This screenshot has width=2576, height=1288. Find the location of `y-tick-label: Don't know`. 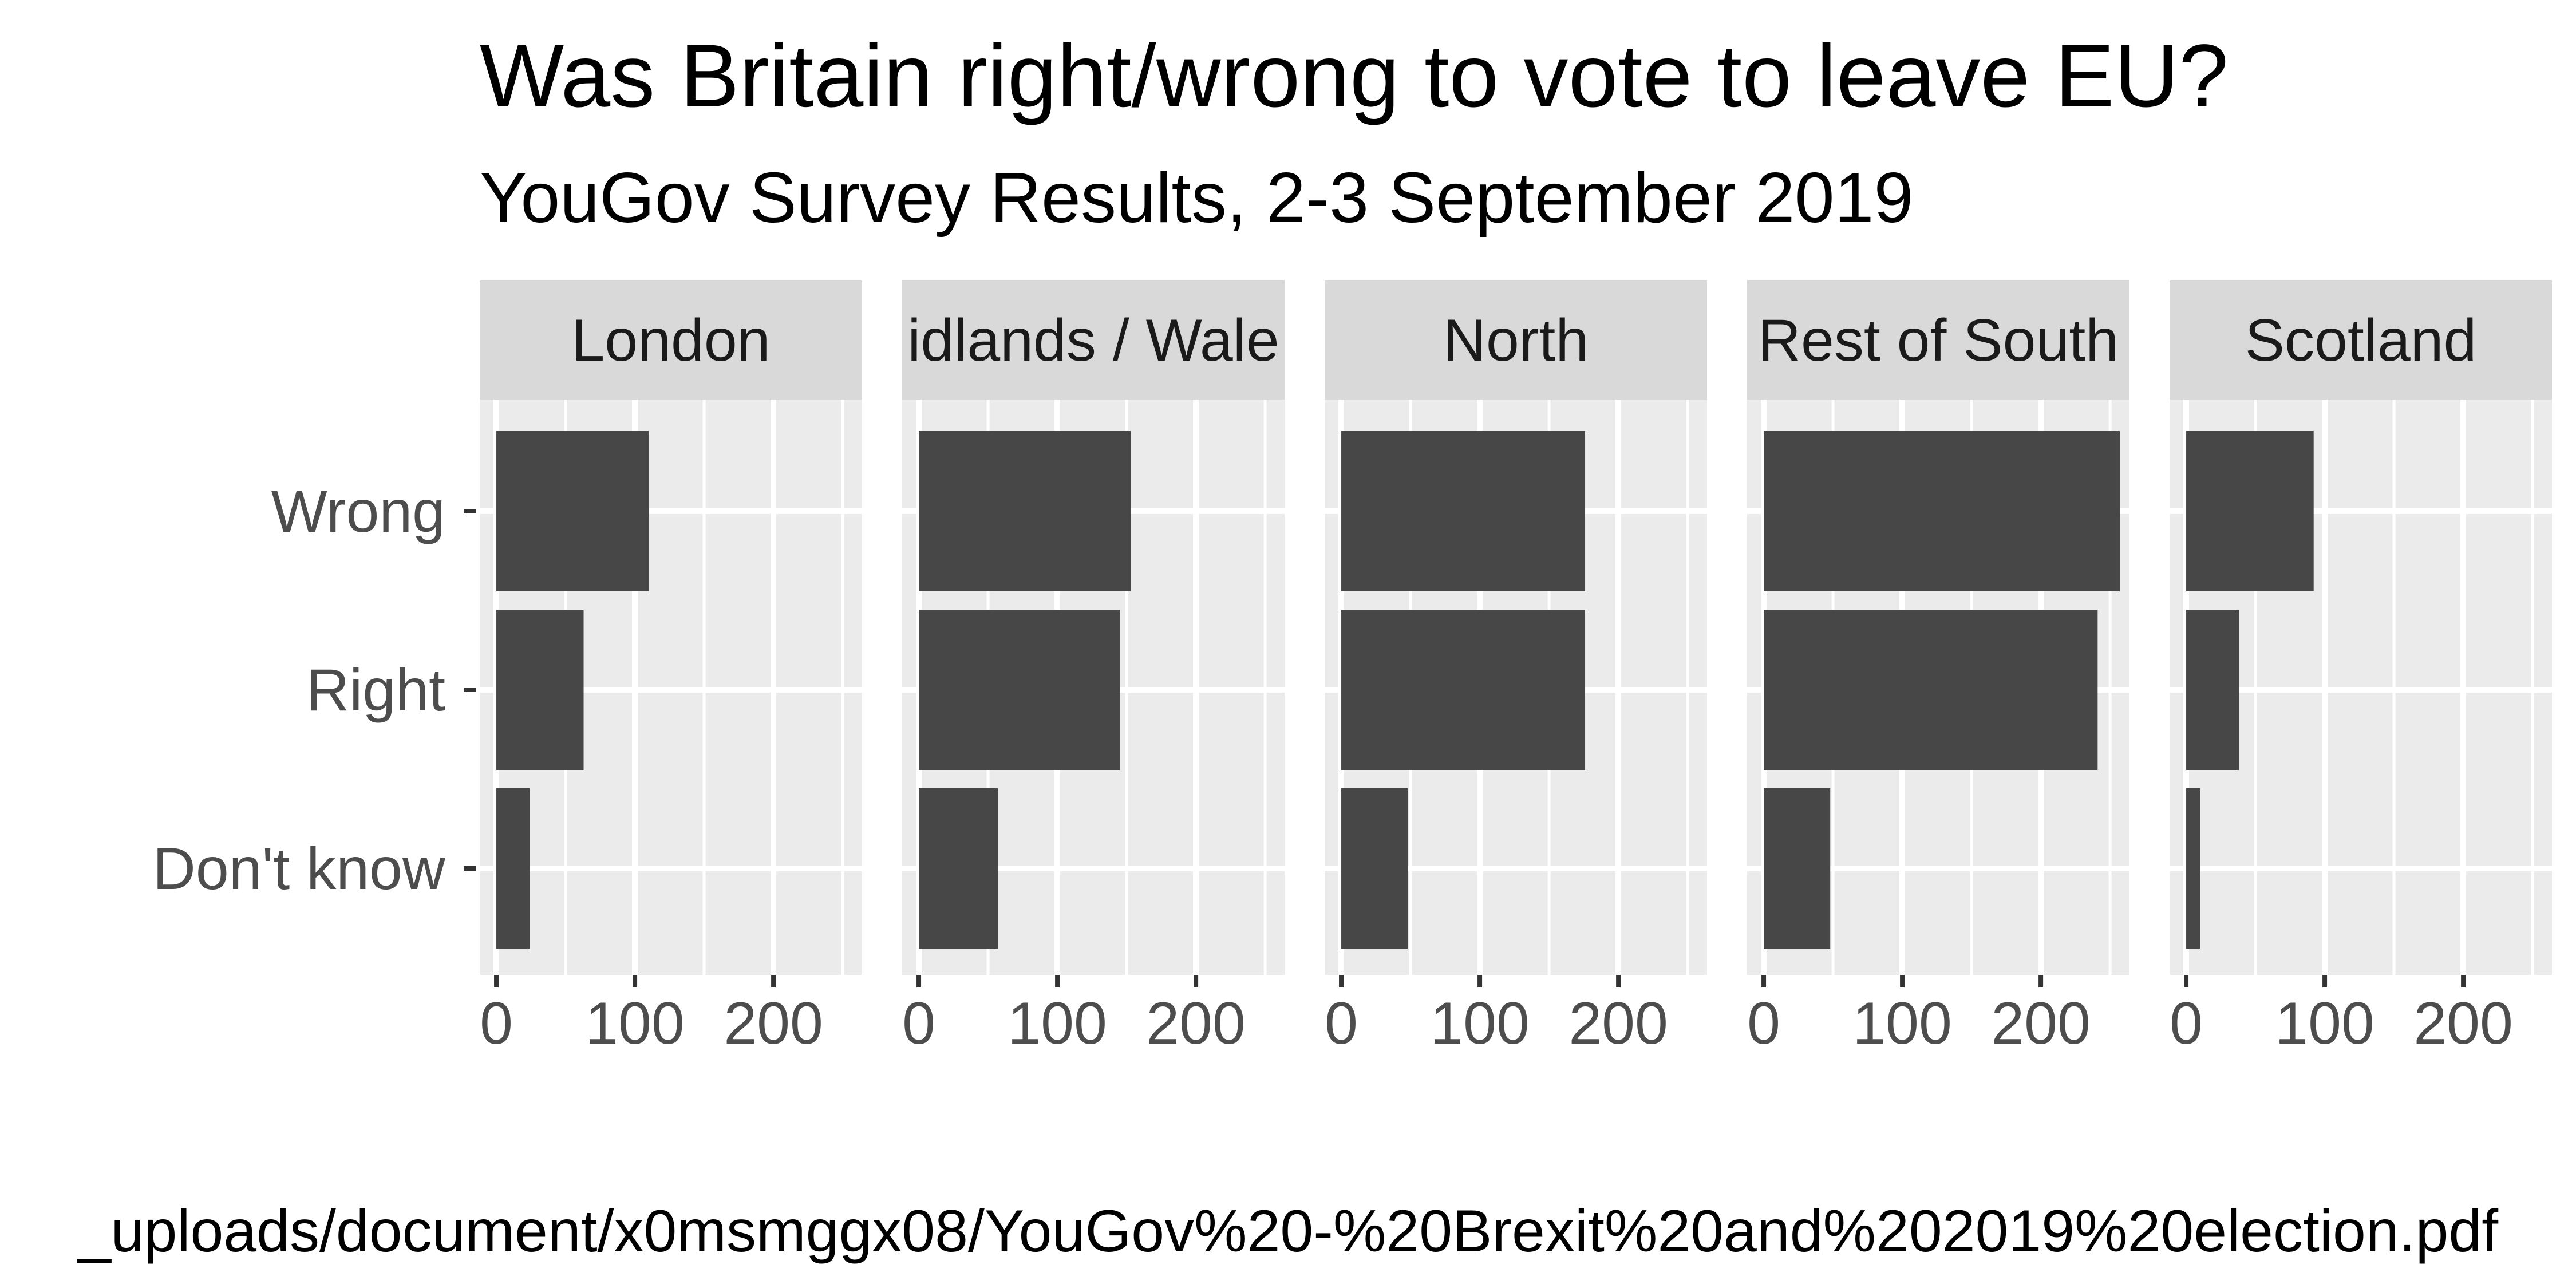

y-tick-label: Don't know is located at coordinates (299, 869).